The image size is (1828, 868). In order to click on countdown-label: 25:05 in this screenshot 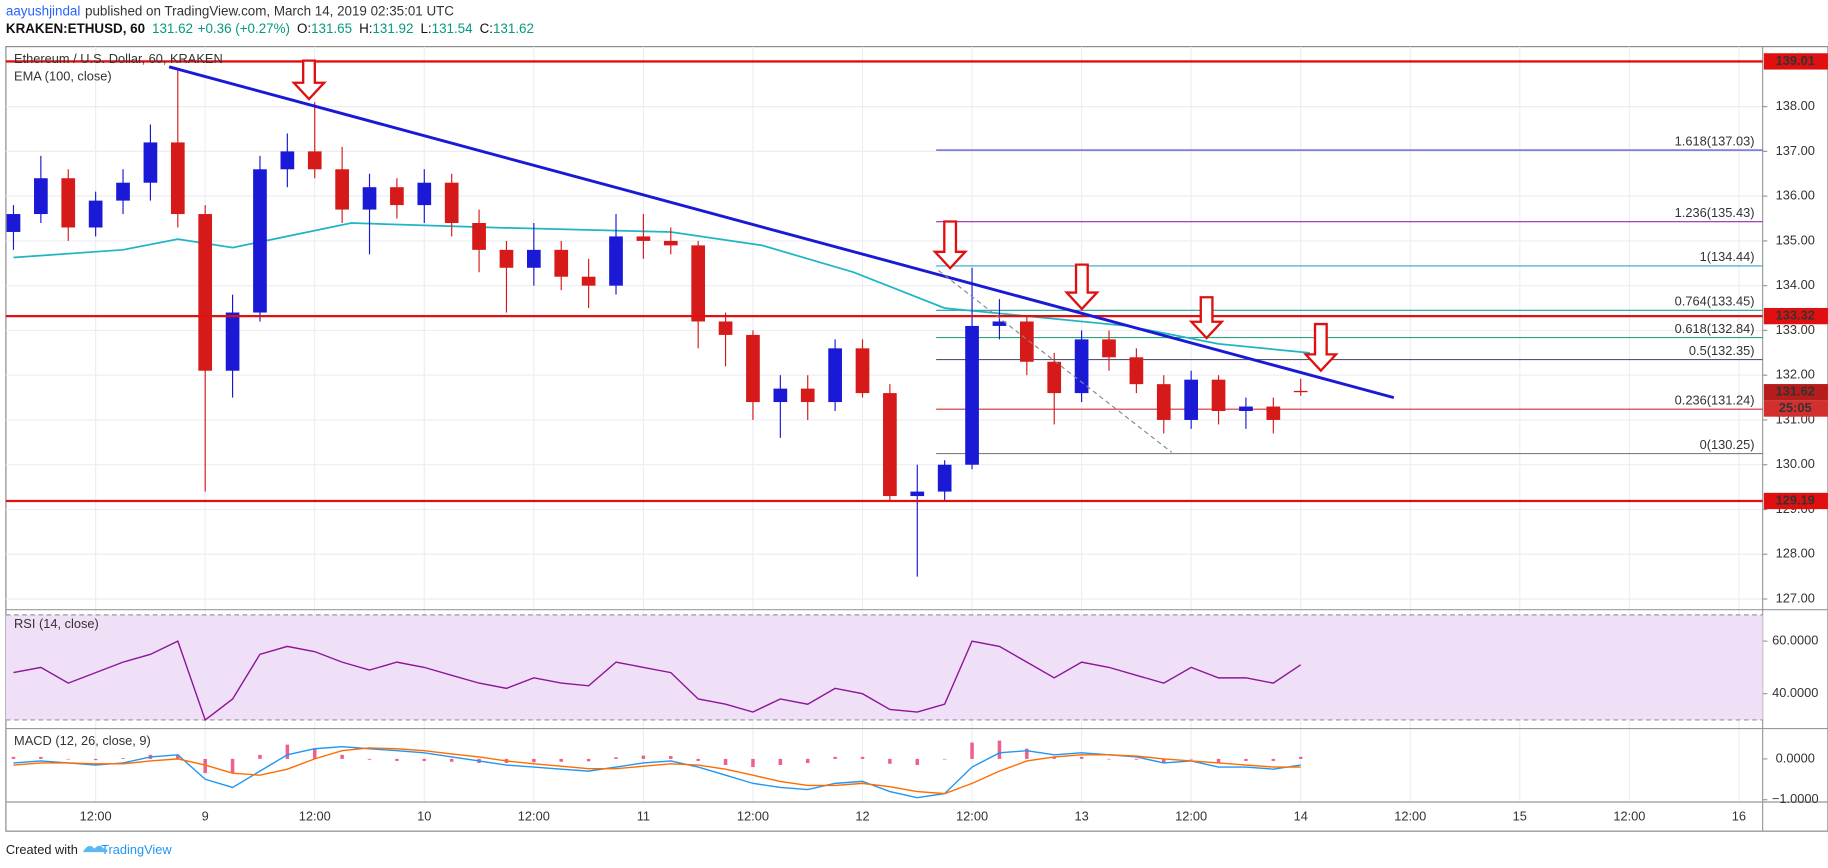, I will do `click(1795, 407)`.